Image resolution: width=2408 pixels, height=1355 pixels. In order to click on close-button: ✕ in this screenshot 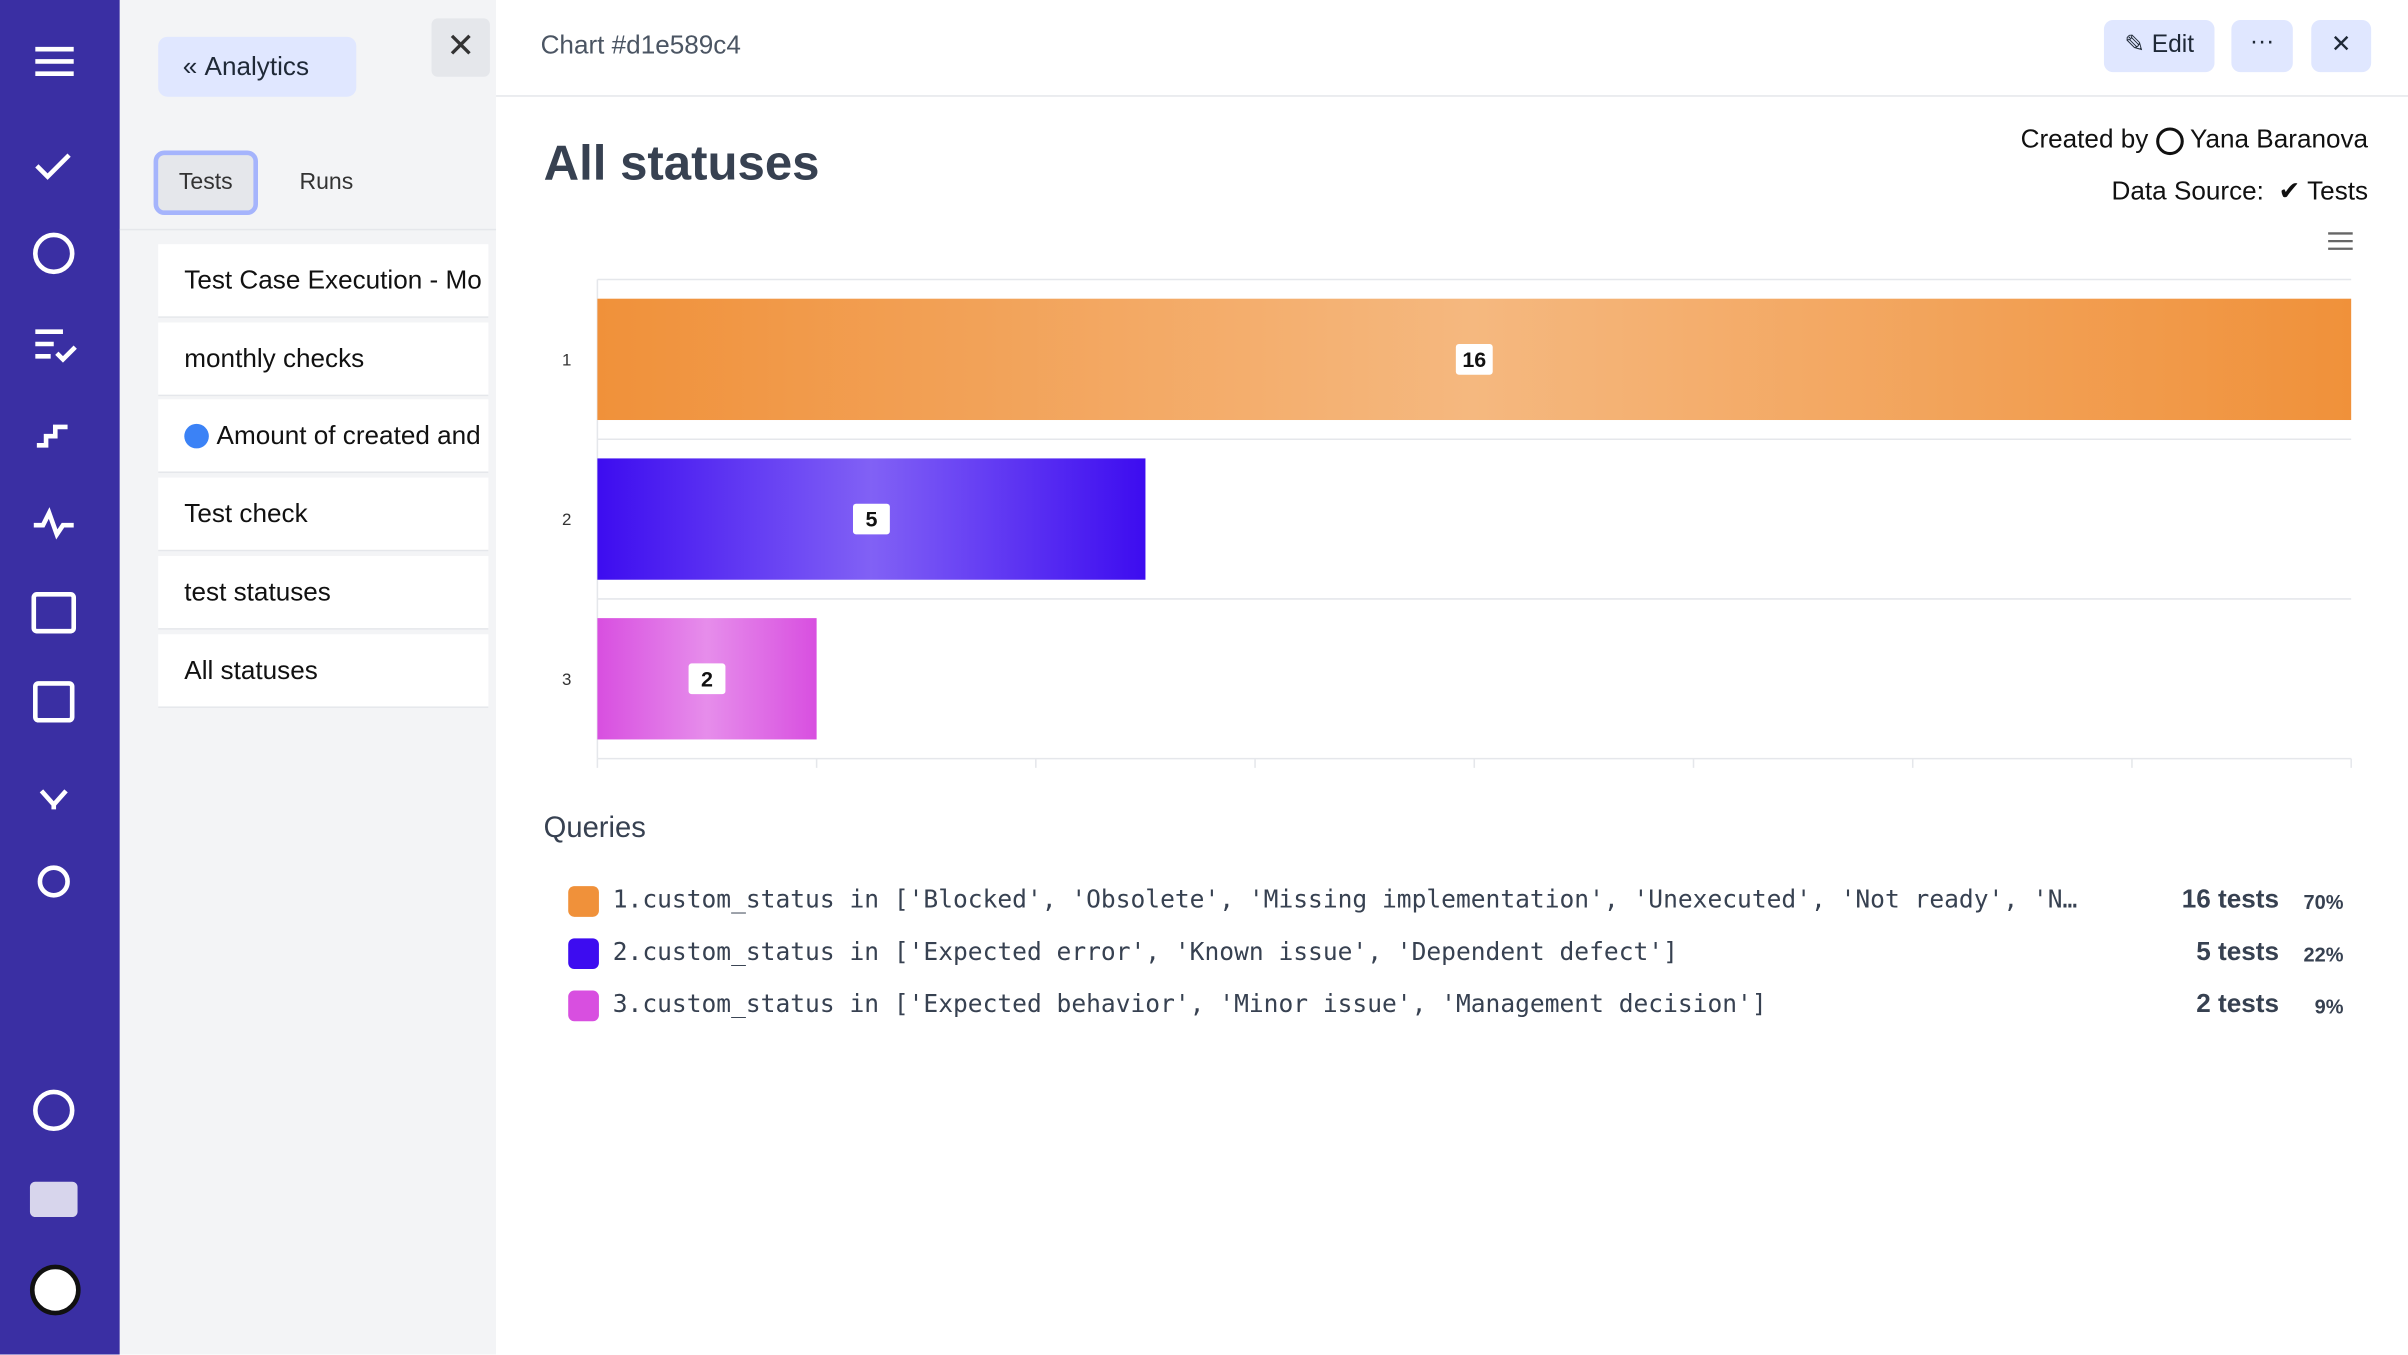, I will do `click(460, 47)`.